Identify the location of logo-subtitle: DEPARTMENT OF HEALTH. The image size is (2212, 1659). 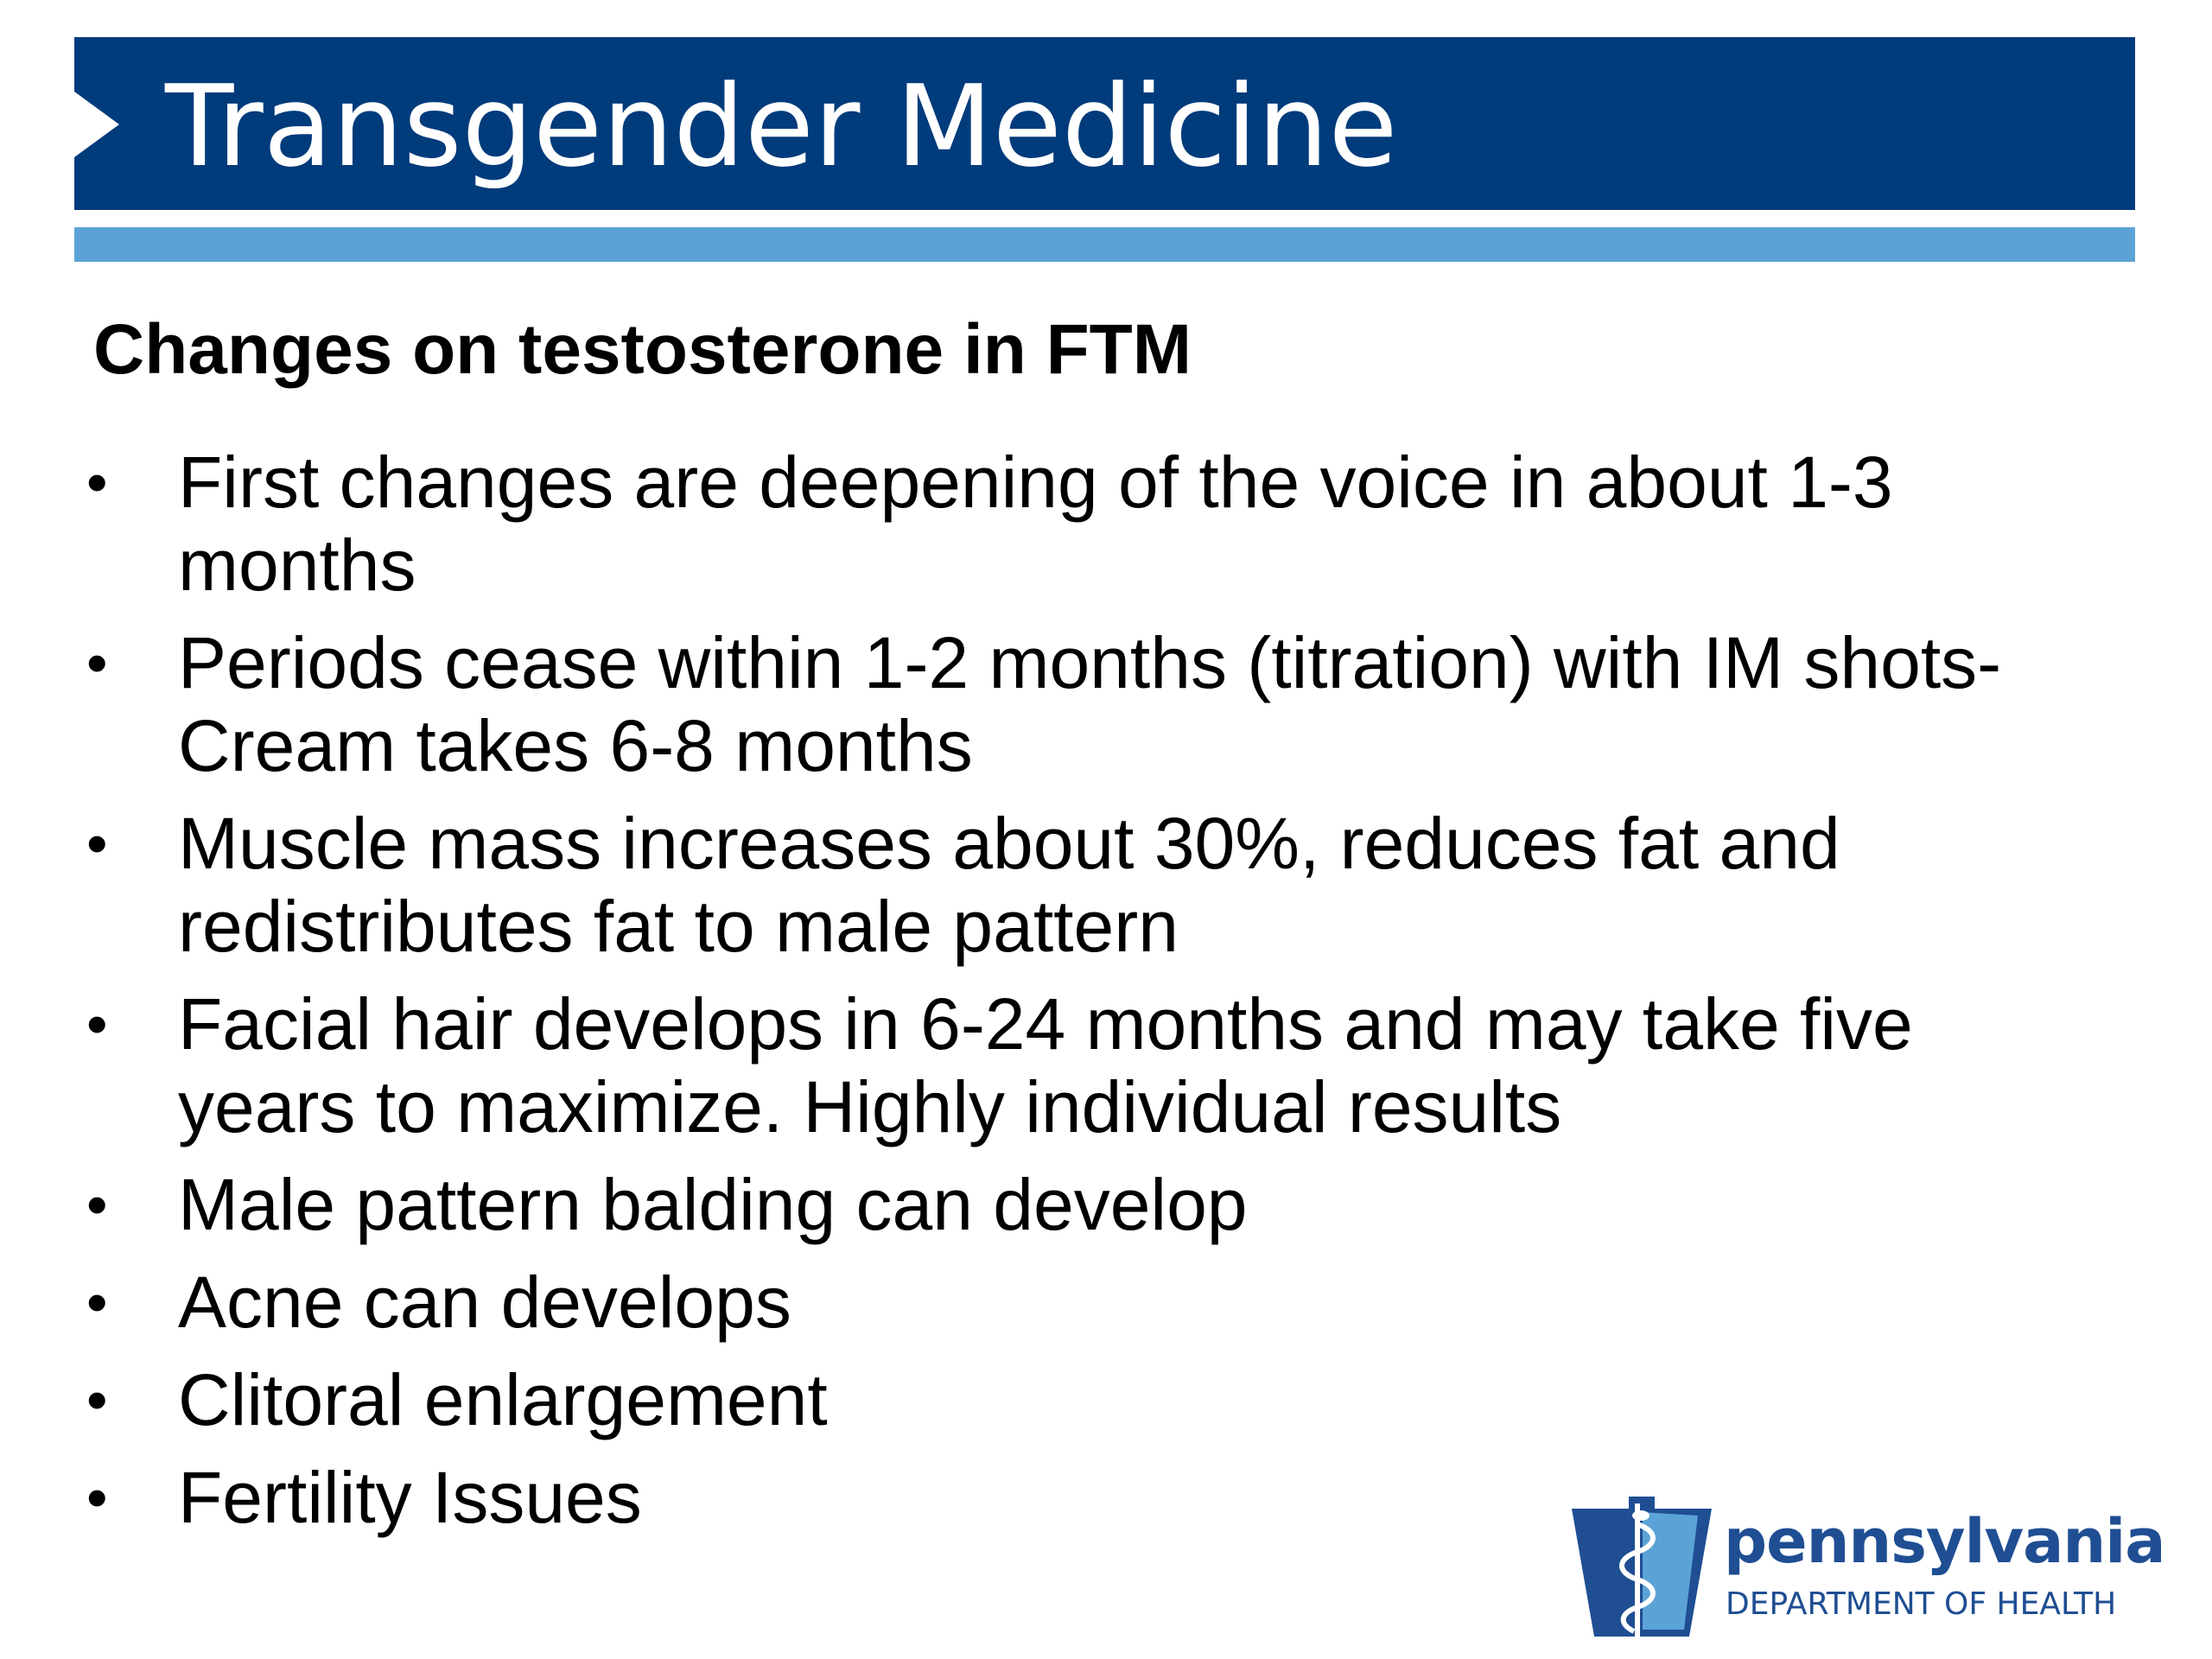
(1921, 1604).